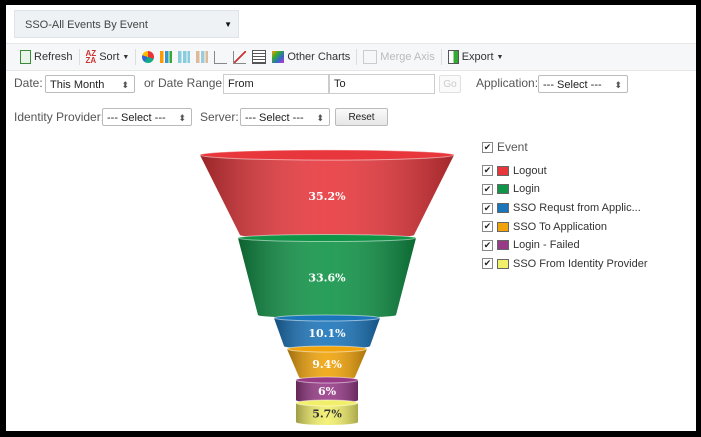  I want to click on legend-item: ✔ Login, so click(565, 189).